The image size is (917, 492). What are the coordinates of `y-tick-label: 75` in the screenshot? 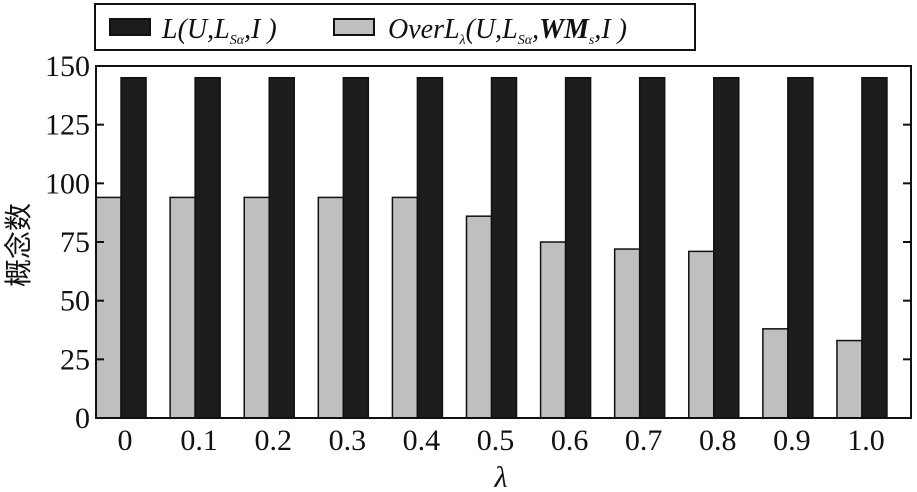 It's located at (75, 242).